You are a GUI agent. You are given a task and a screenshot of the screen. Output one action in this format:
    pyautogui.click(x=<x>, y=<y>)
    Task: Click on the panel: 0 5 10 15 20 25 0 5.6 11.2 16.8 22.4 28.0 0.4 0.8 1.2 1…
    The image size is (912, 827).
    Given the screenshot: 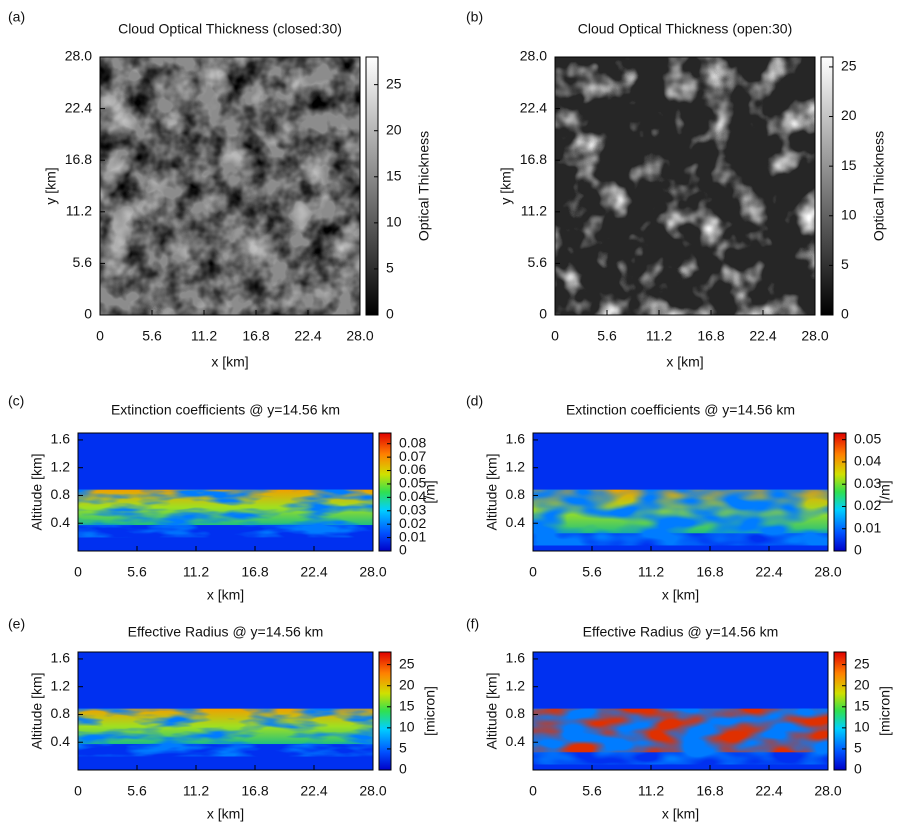 What is the action you would take?
    pyautogui.click(x=679, y=719)
    